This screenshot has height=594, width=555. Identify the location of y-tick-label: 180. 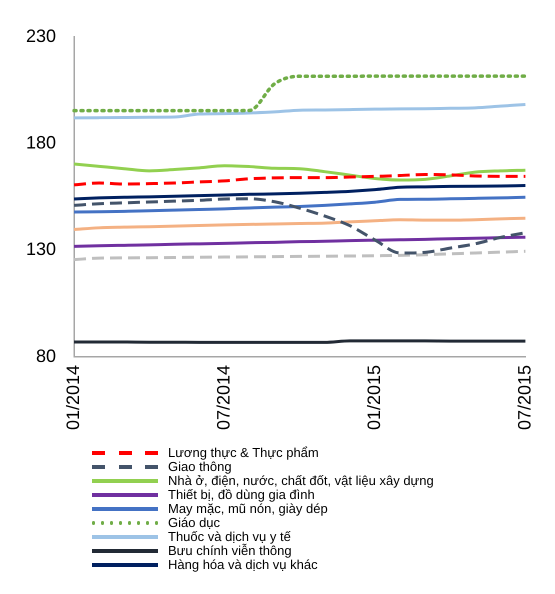
(41, 142).